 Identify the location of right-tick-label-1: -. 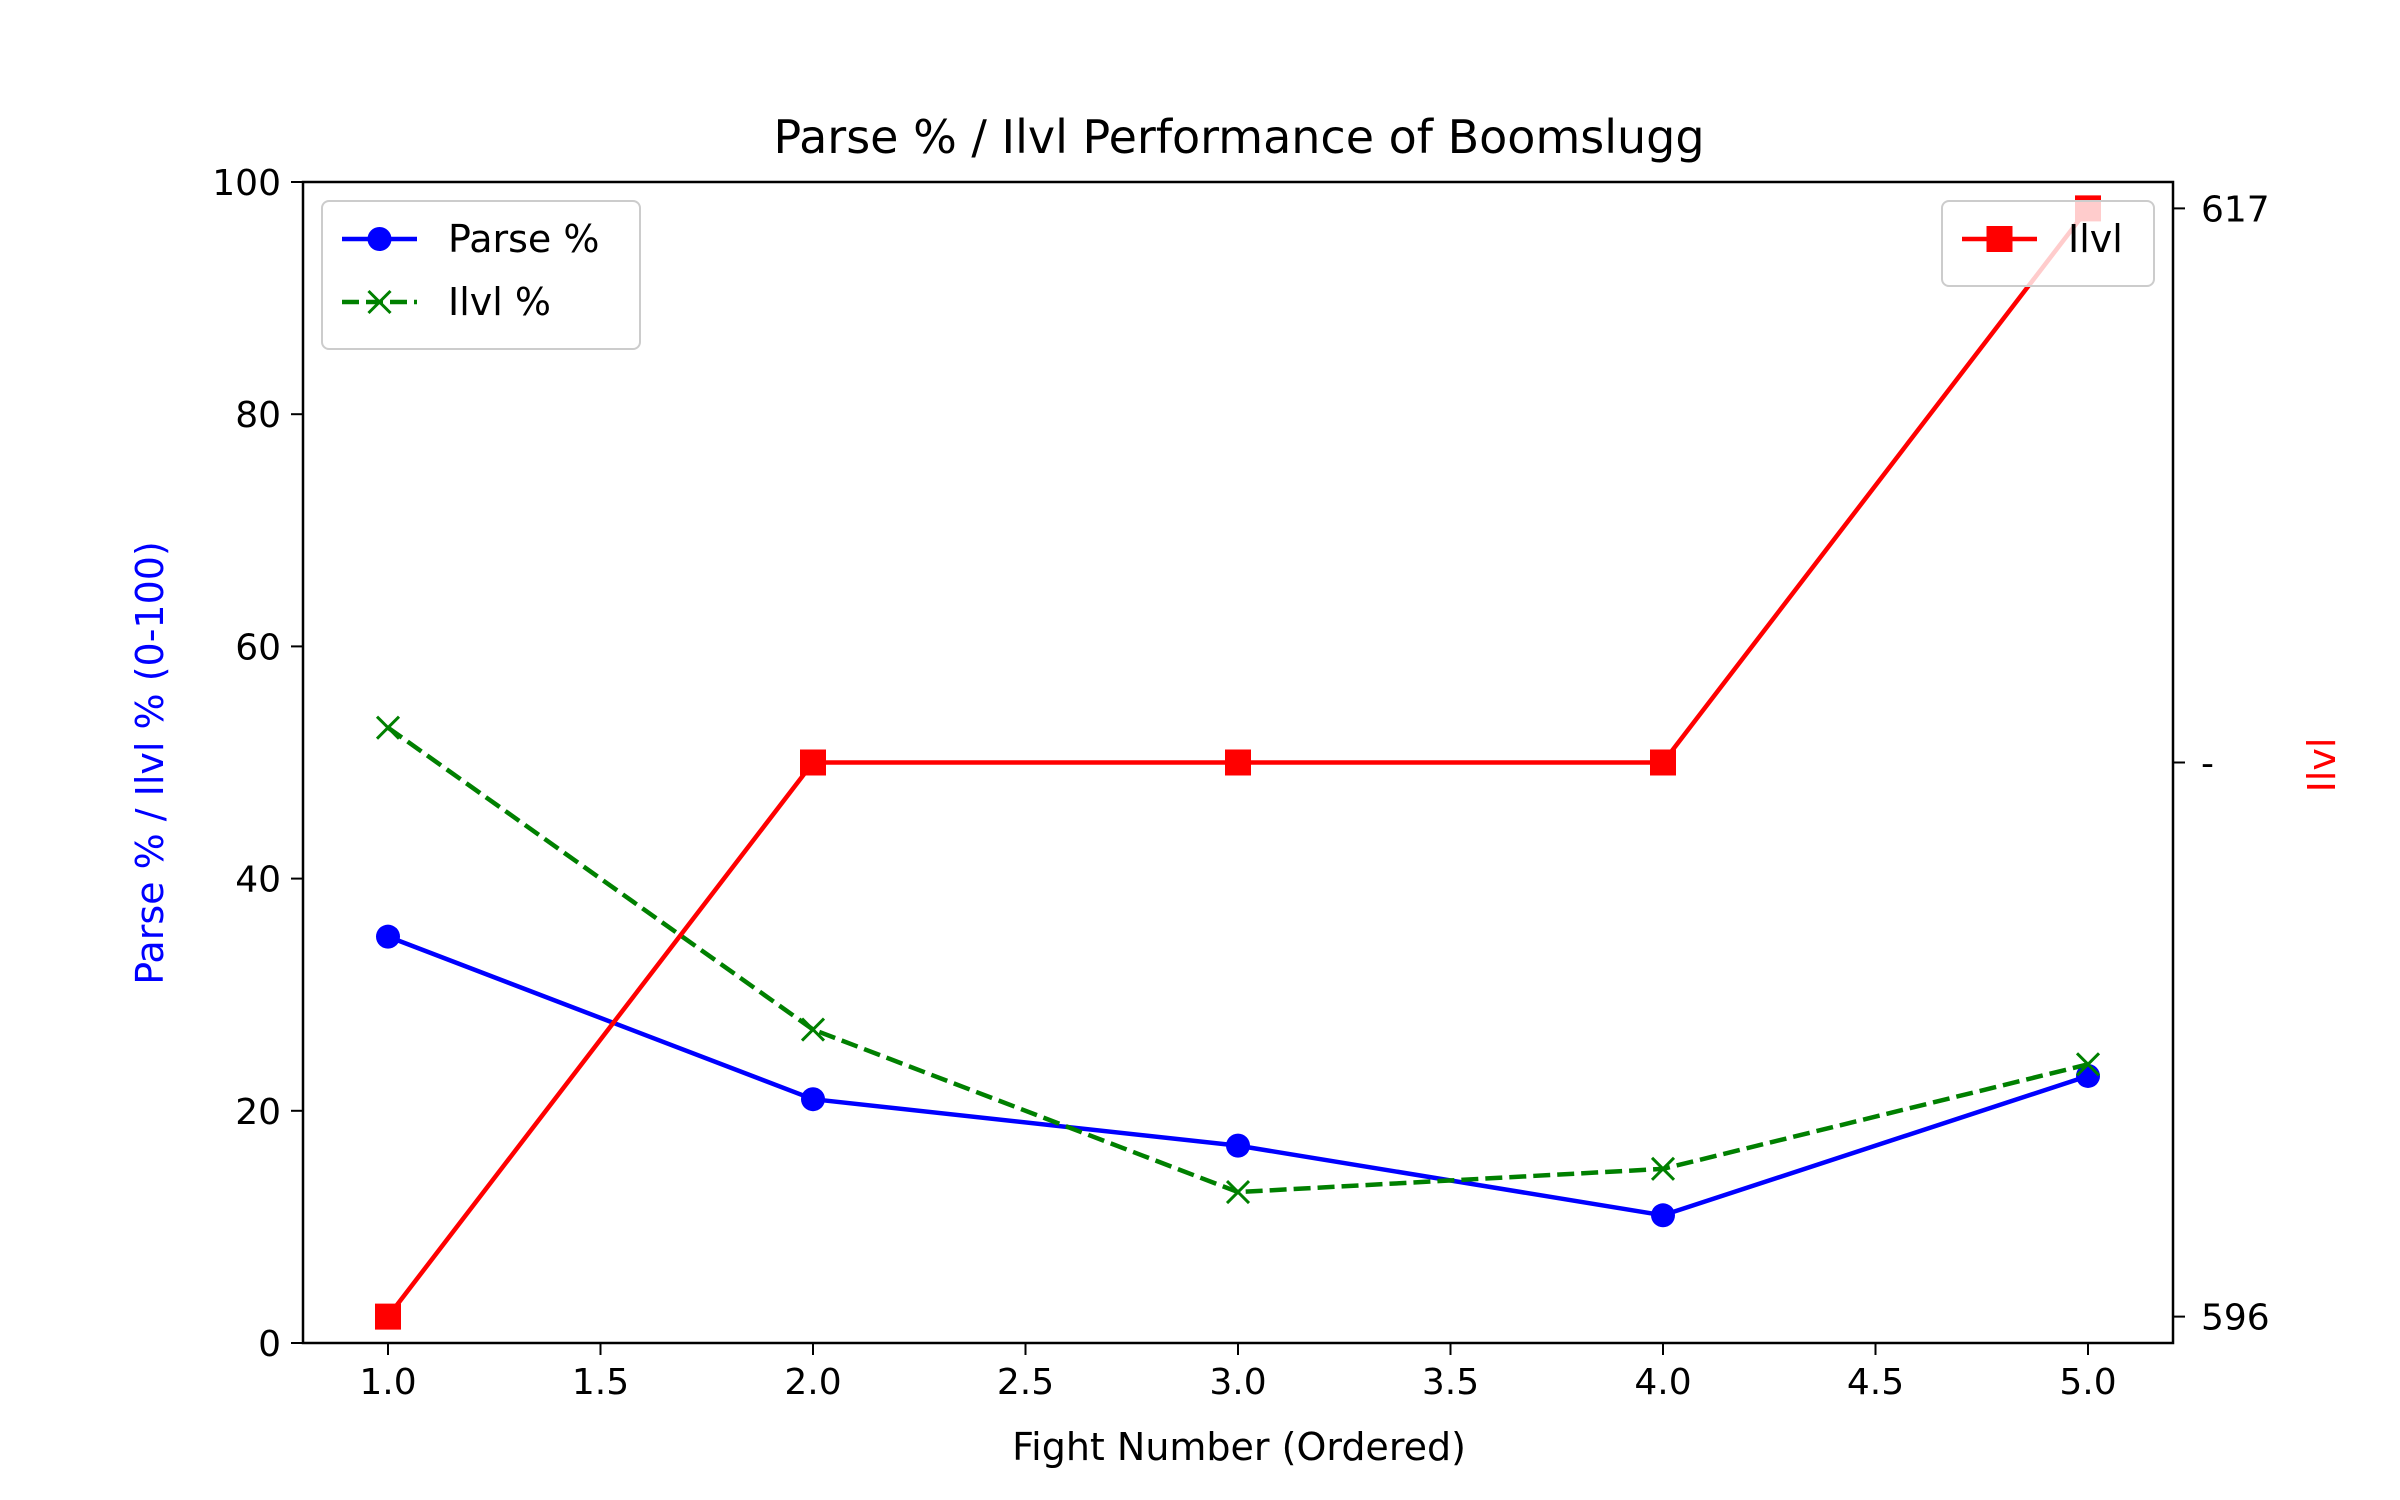
(2207, 764).